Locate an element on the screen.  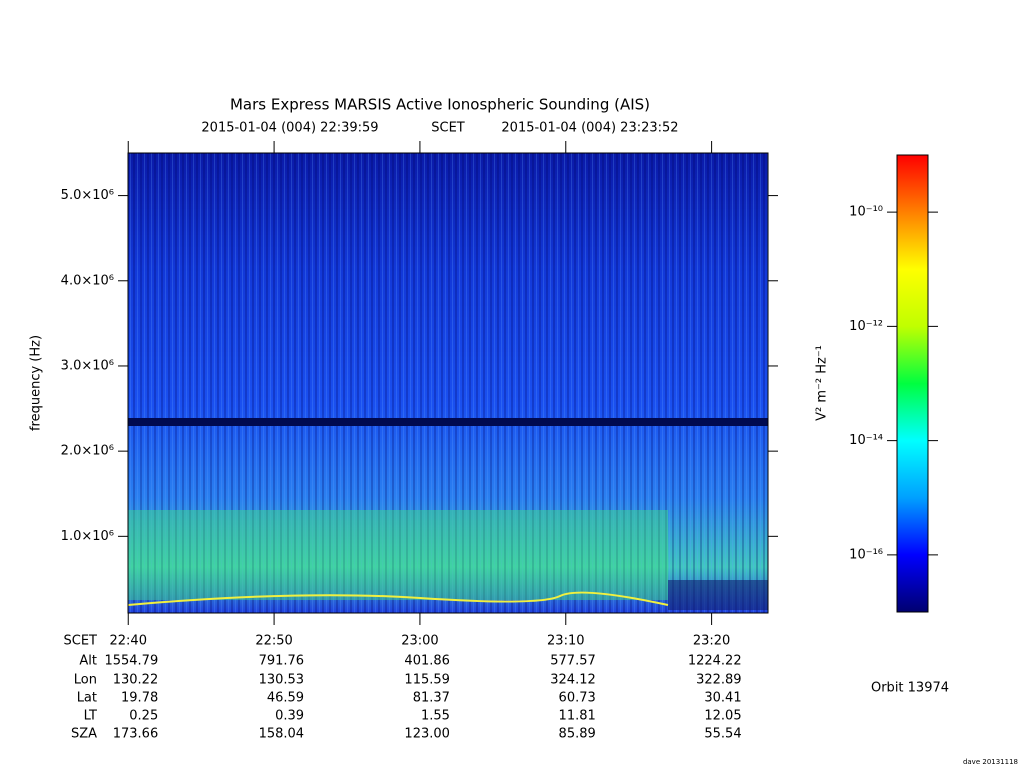
y-tick-label: 2.0×10⁶ is located at coordinates (87, 451).